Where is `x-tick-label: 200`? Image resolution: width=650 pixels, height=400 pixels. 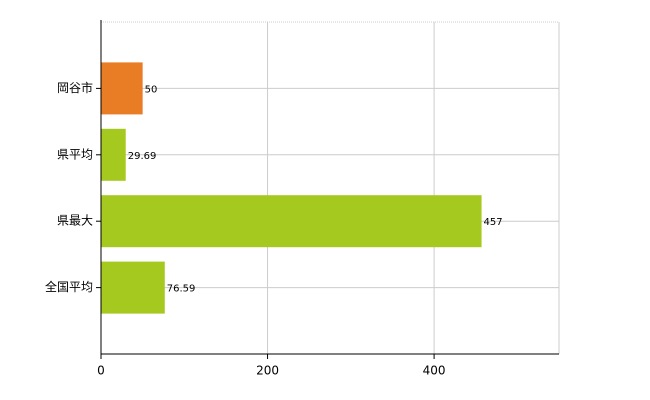
x-tick-label: 200 is located at coordinates (267, 371).